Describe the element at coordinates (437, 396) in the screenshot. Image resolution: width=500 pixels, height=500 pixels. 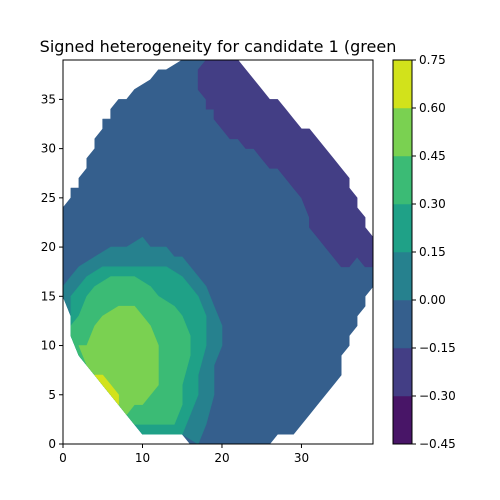
I see `colorbar-tick-label: −0.30` at that location.